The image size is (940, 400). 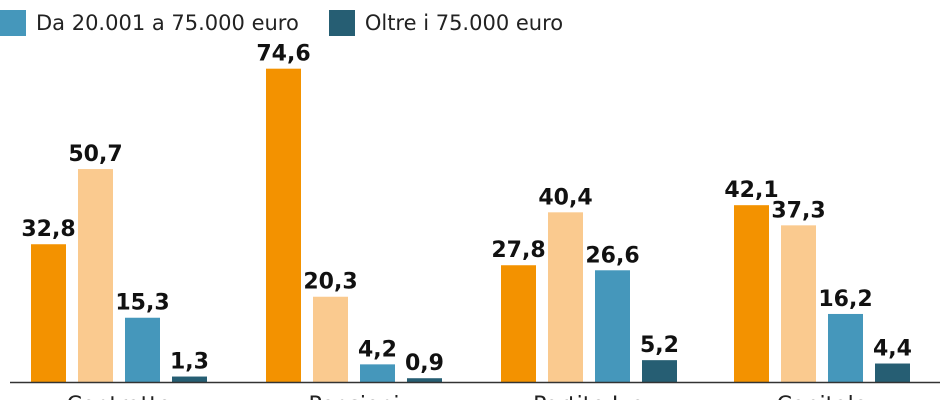 I want to click on data-label: 16,2, so click(x=845, y=299).